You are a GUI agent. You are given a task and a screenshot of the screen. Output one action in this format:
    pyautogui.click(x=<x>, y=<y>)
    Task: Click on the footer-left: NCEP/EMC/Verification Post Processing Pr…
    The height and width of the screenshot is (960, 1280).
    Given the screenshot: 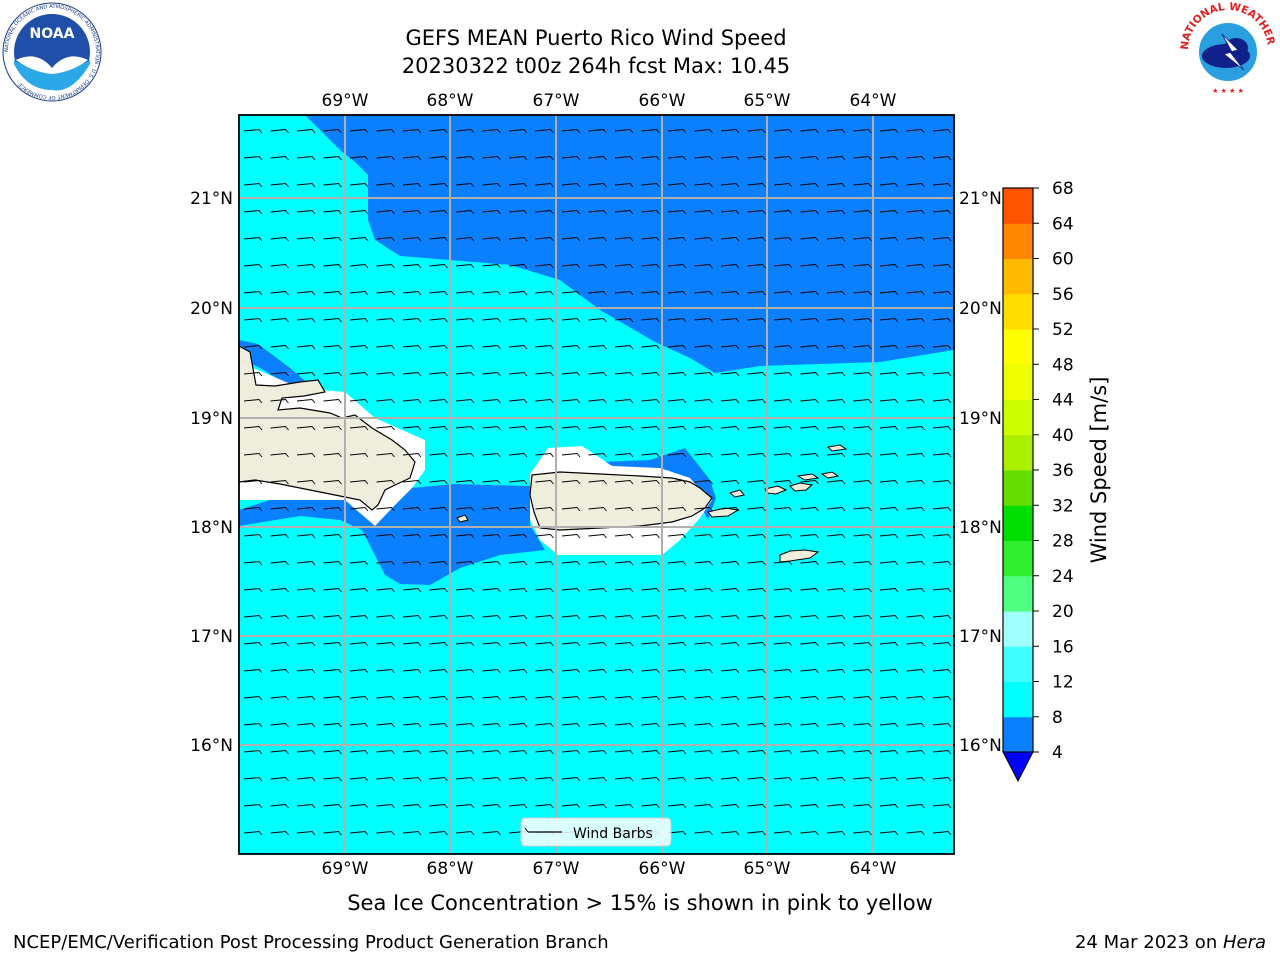 What is the action you would take?
    pyautogui.click(x=311, y=942)
    